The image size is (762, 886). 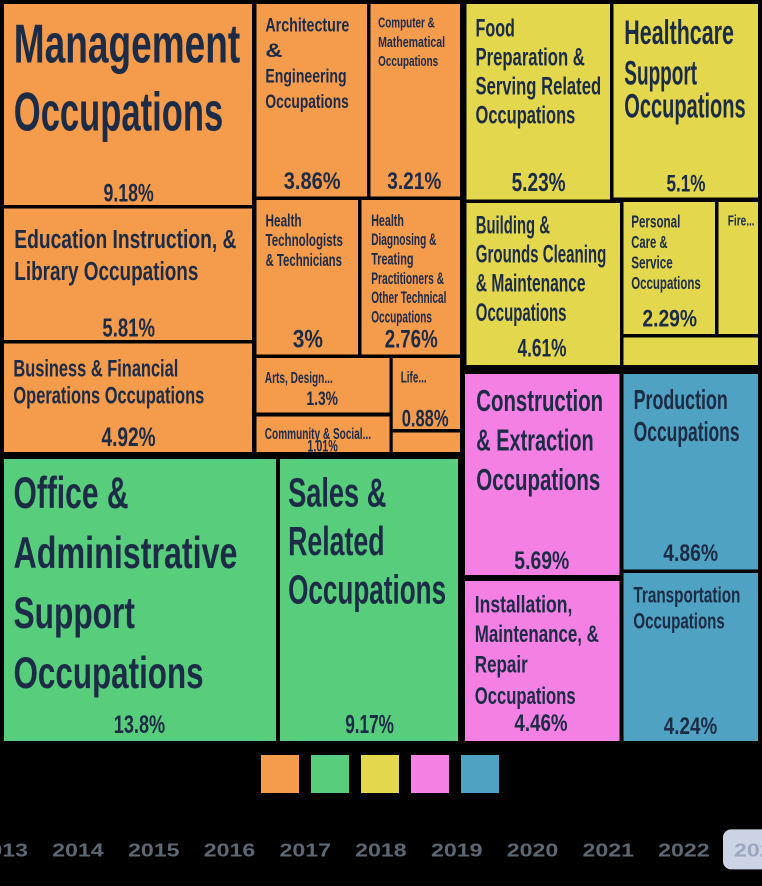 I want to click on svg-text: 2014, so click(x=78, y=850).